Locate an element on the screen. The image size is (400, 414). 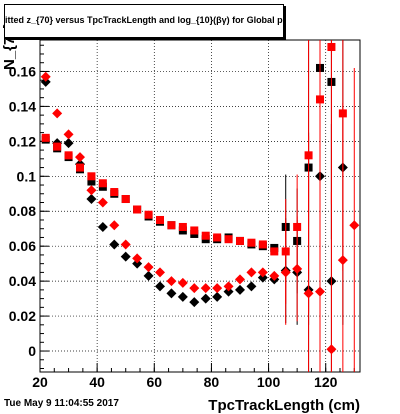
y-tick-label: 0.1 is located at coordinates (27, 176).